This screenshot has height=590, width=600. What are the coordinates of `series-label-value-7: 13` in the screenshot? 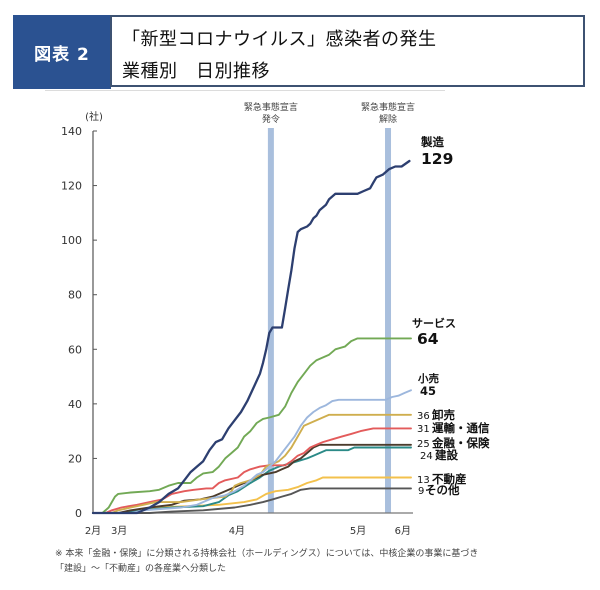 It's located at (423, 480).